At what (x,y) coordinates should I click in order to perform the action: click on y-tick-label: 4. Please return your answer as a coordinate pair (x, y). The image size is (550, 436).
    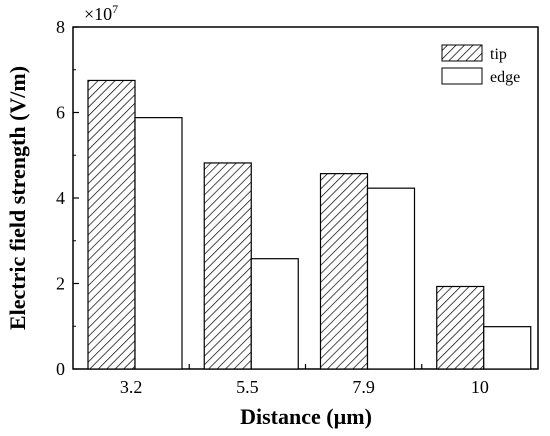
    Looking at the image, I should click on (60, 198).